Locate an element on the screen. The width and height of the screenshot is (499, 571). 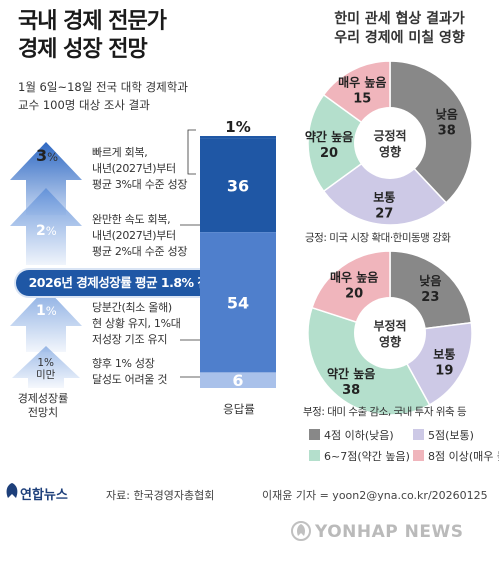
legend-label-low: 4점 이하(낮음) is located at coordinates (359, 435).